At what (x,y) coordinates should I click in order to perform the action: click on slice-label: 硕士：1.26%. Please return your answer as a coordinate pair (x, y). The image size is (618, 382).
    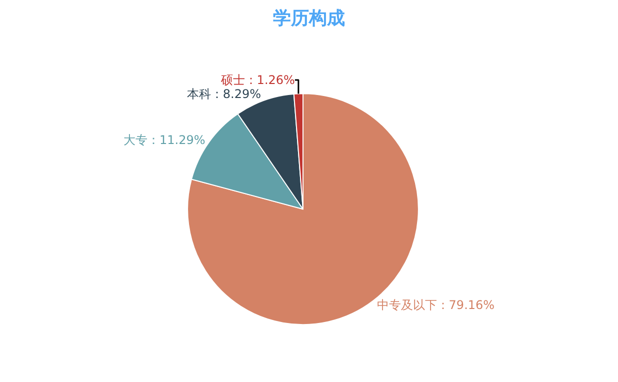
    Looking at the image, I should click on (257, 80).